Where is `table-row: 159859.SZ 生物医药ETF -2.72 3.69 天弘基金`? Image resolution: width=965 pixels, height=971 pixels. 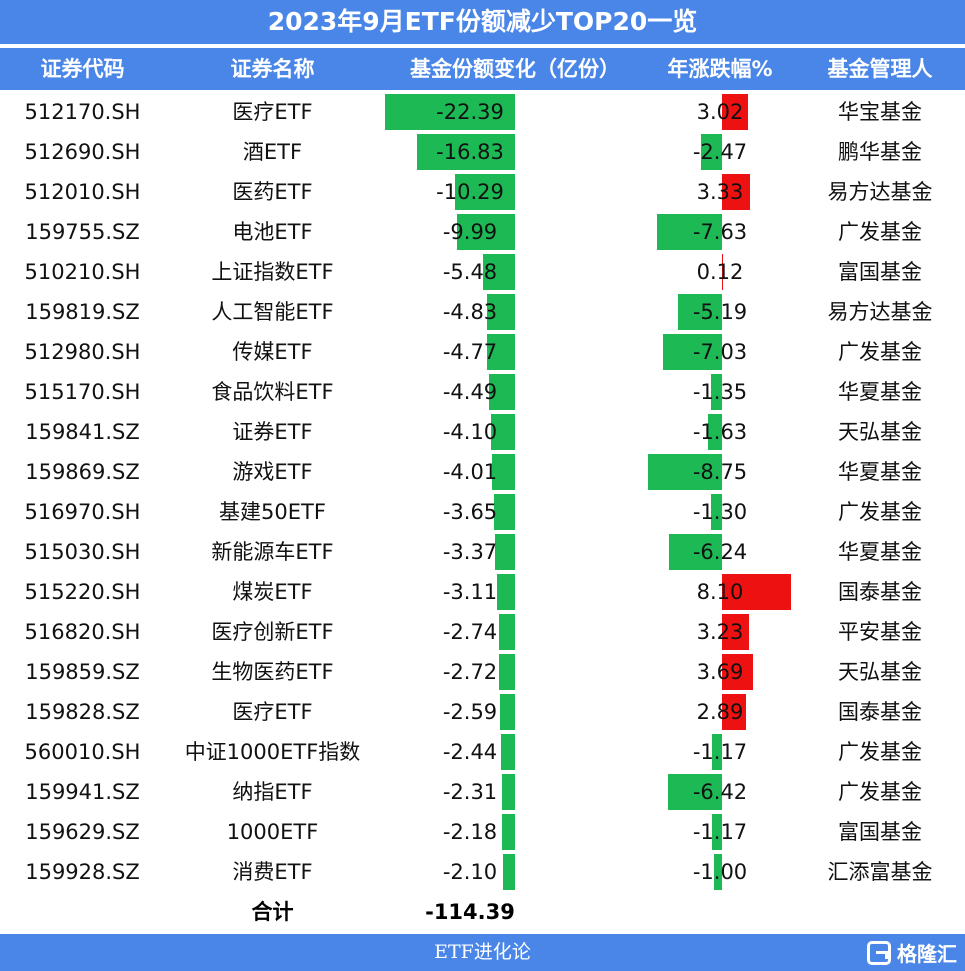 table-row: 159859.SZ 生物医药ETF -2.72 3.69 天弘基金 is located at coordinates (482, 672).